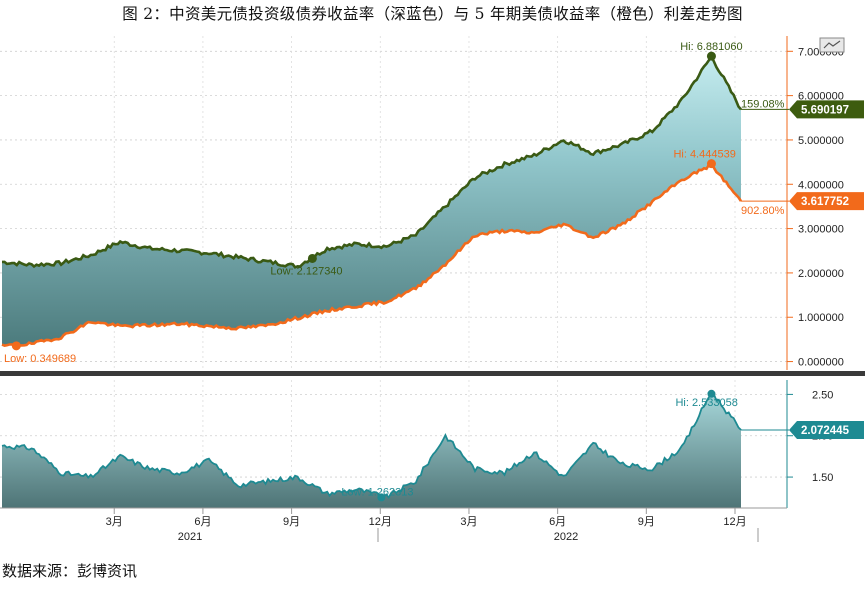  Describe the element at coordinates (704, 155) in the screenshot. I see `ust-high-label: Hi: 4.444539` at that location.